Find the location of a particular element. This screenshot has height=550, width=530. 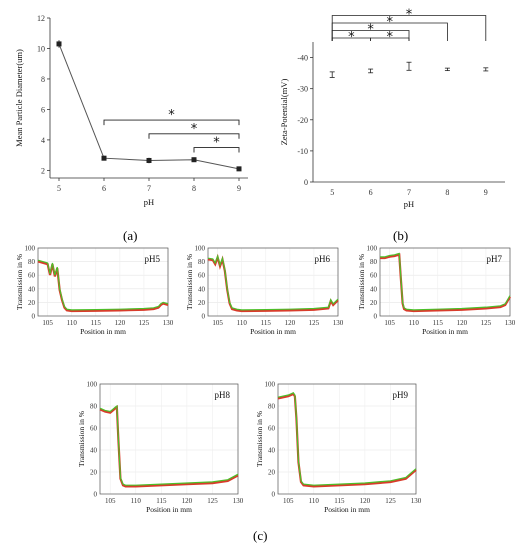

x-tick-label-b: 5 is located at coordinates (332, 192).